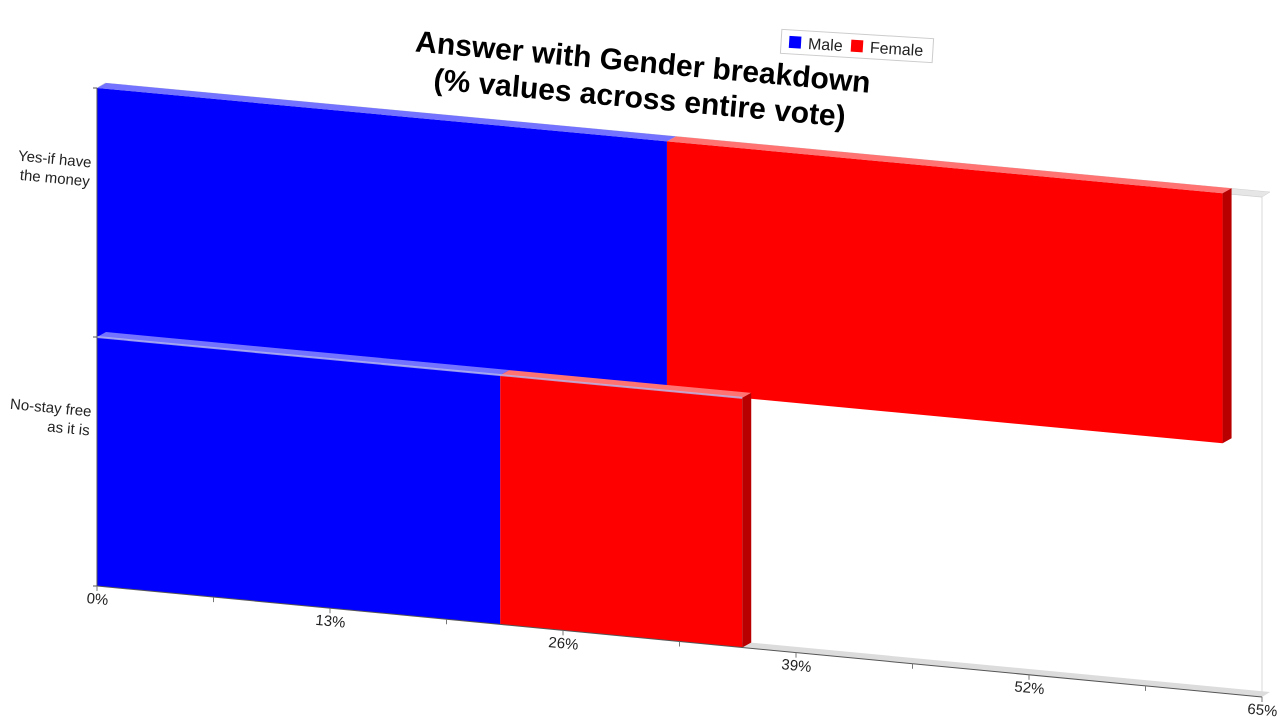  I want to click on bar-no-female, so click(626, 509).